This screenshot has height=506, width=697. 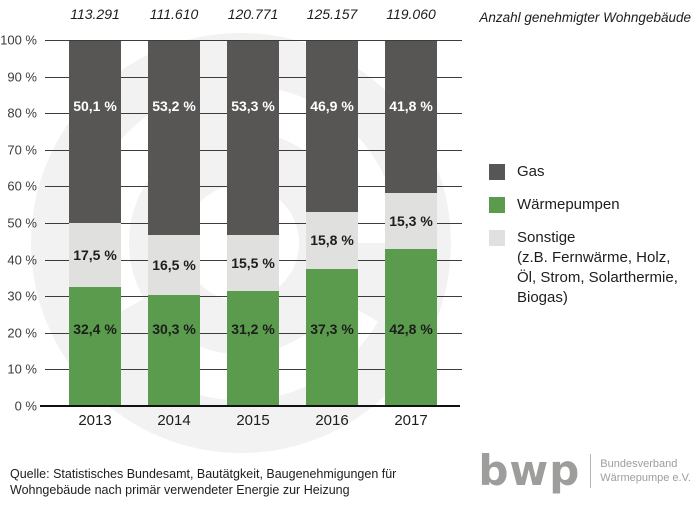 I want to click on segment-value-label: 15,5 %, so click(x=253, y=263).